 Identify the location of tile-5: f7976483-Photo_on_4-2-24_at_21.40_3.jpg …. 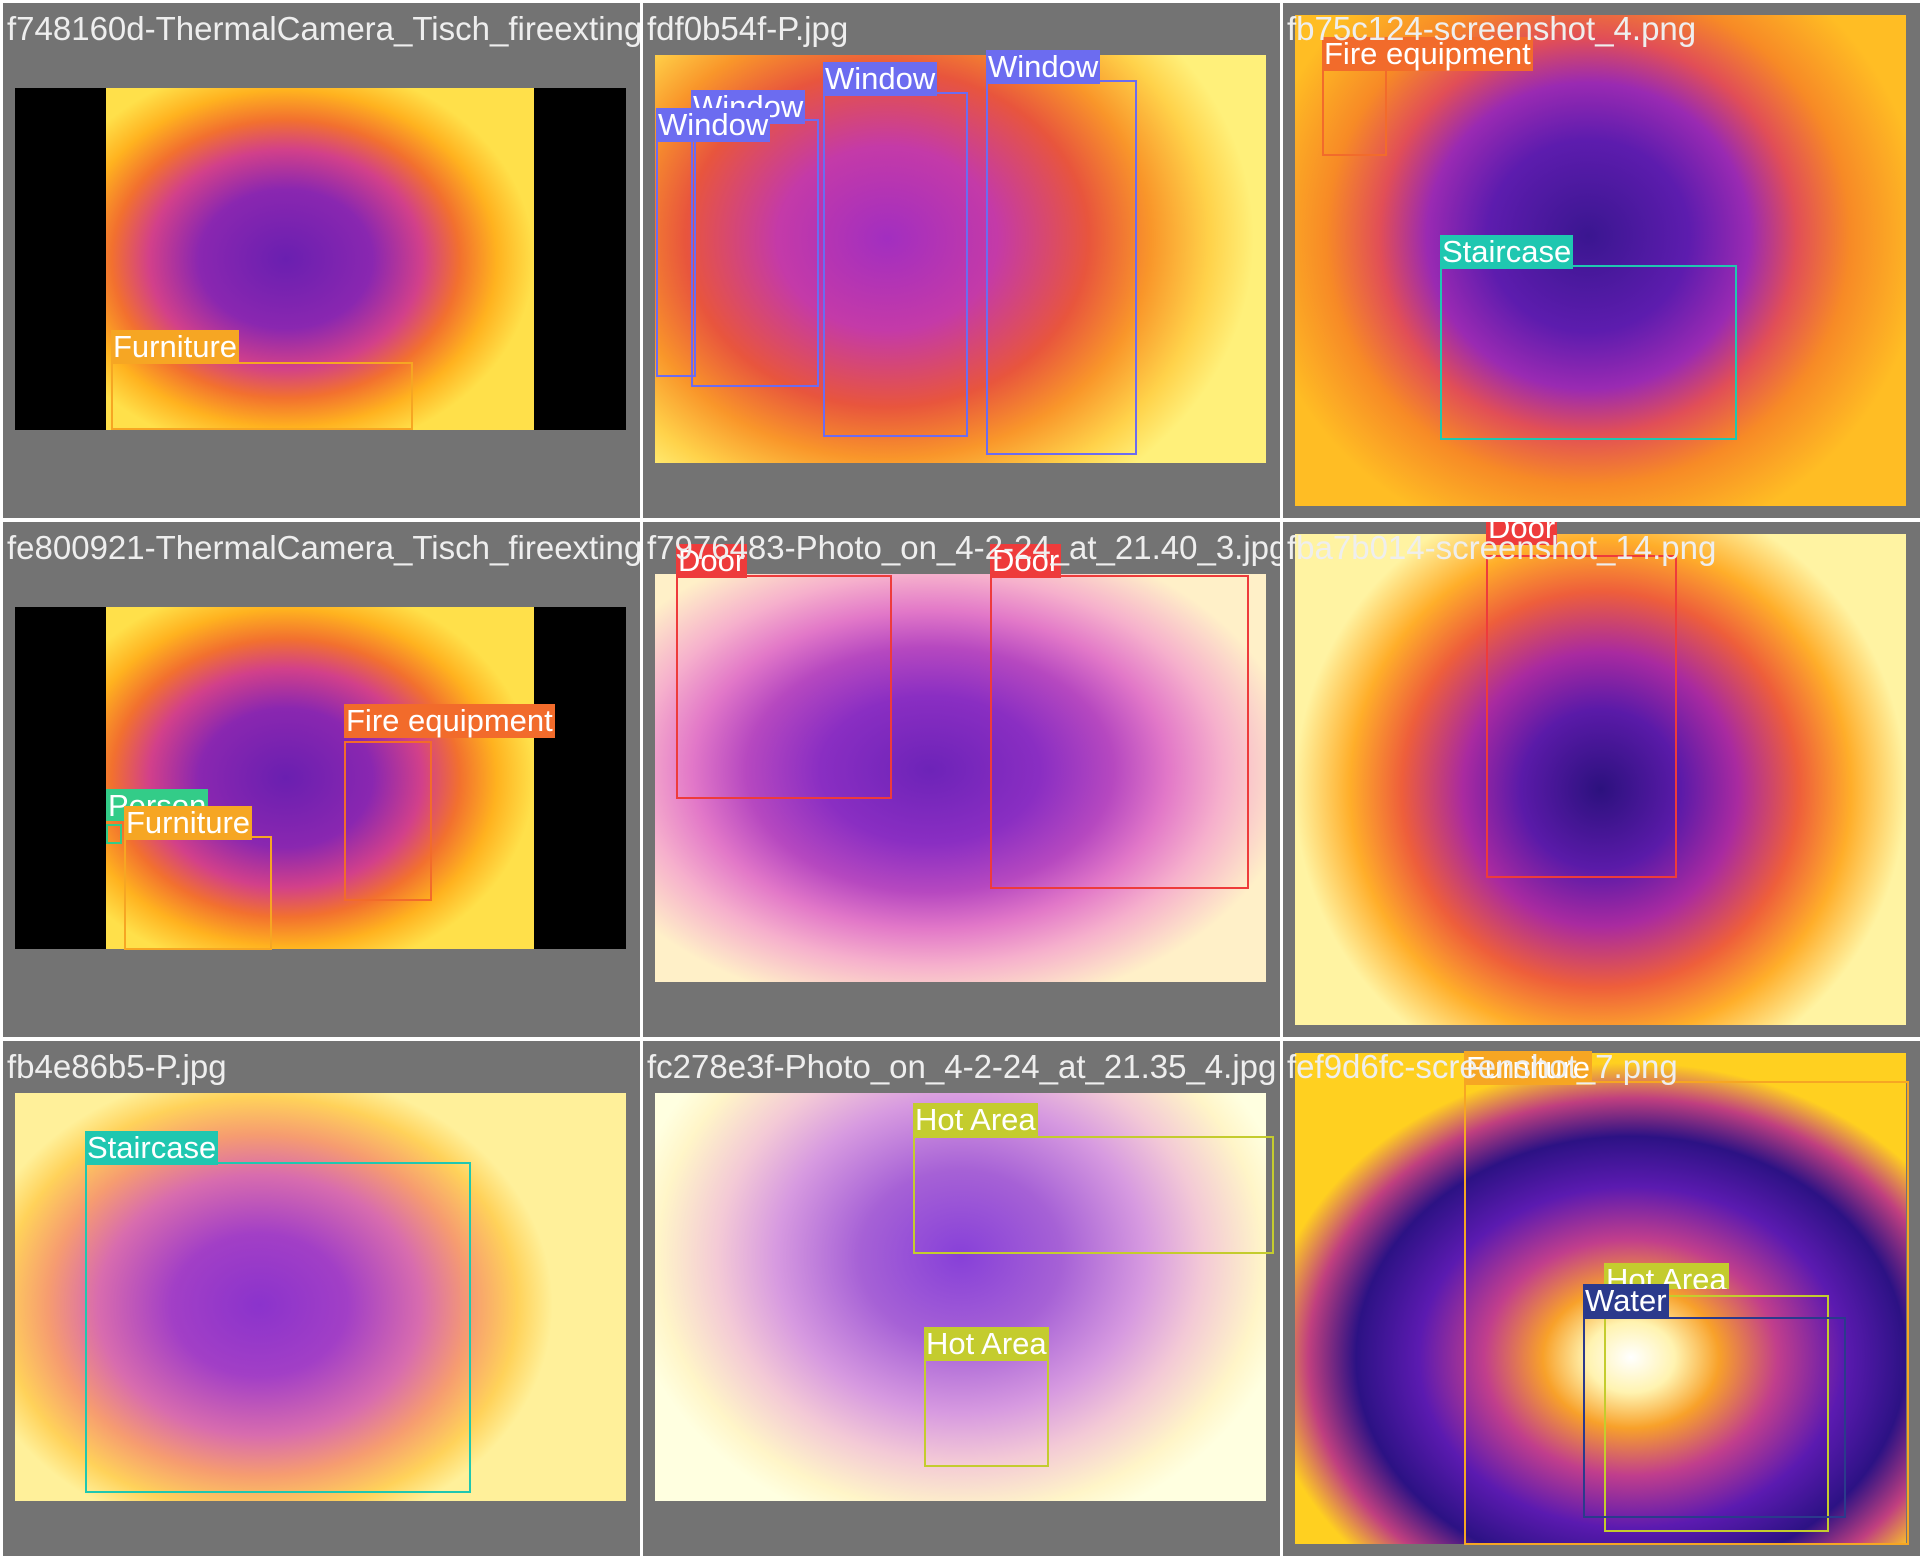
(961, 779).